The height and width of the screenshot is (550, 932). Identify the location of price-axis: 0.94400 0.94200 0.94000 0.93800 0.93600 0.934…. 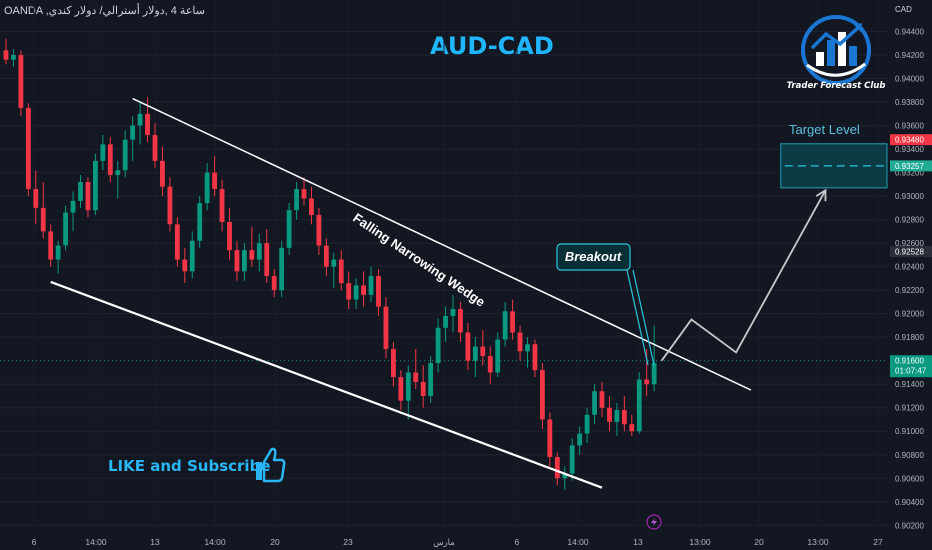
(909, 279).